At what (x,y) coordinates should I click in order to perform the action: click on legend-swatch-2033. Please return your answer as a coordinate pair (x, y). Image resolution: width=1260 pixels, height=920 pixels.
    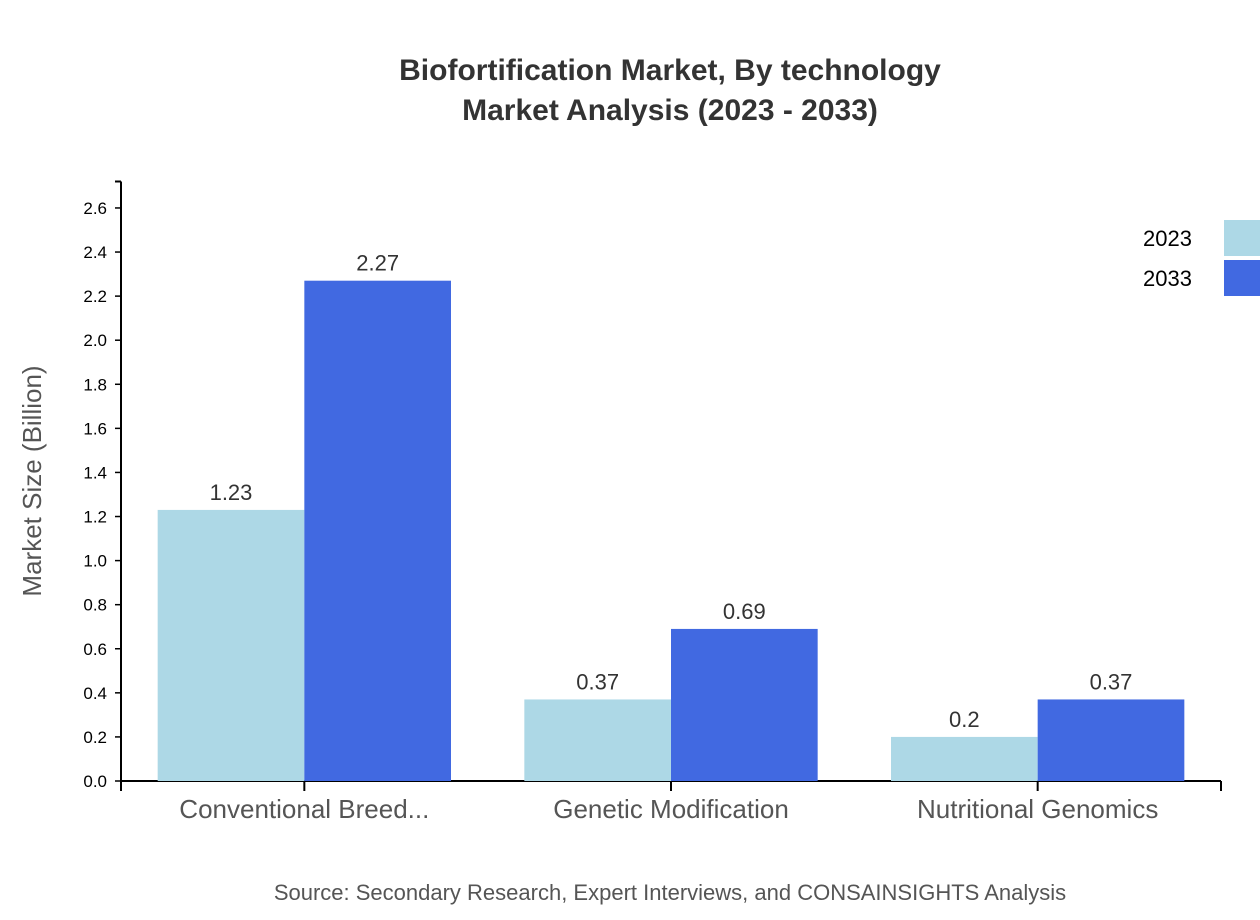
    Looking at the image, I should click on (1242, 278).